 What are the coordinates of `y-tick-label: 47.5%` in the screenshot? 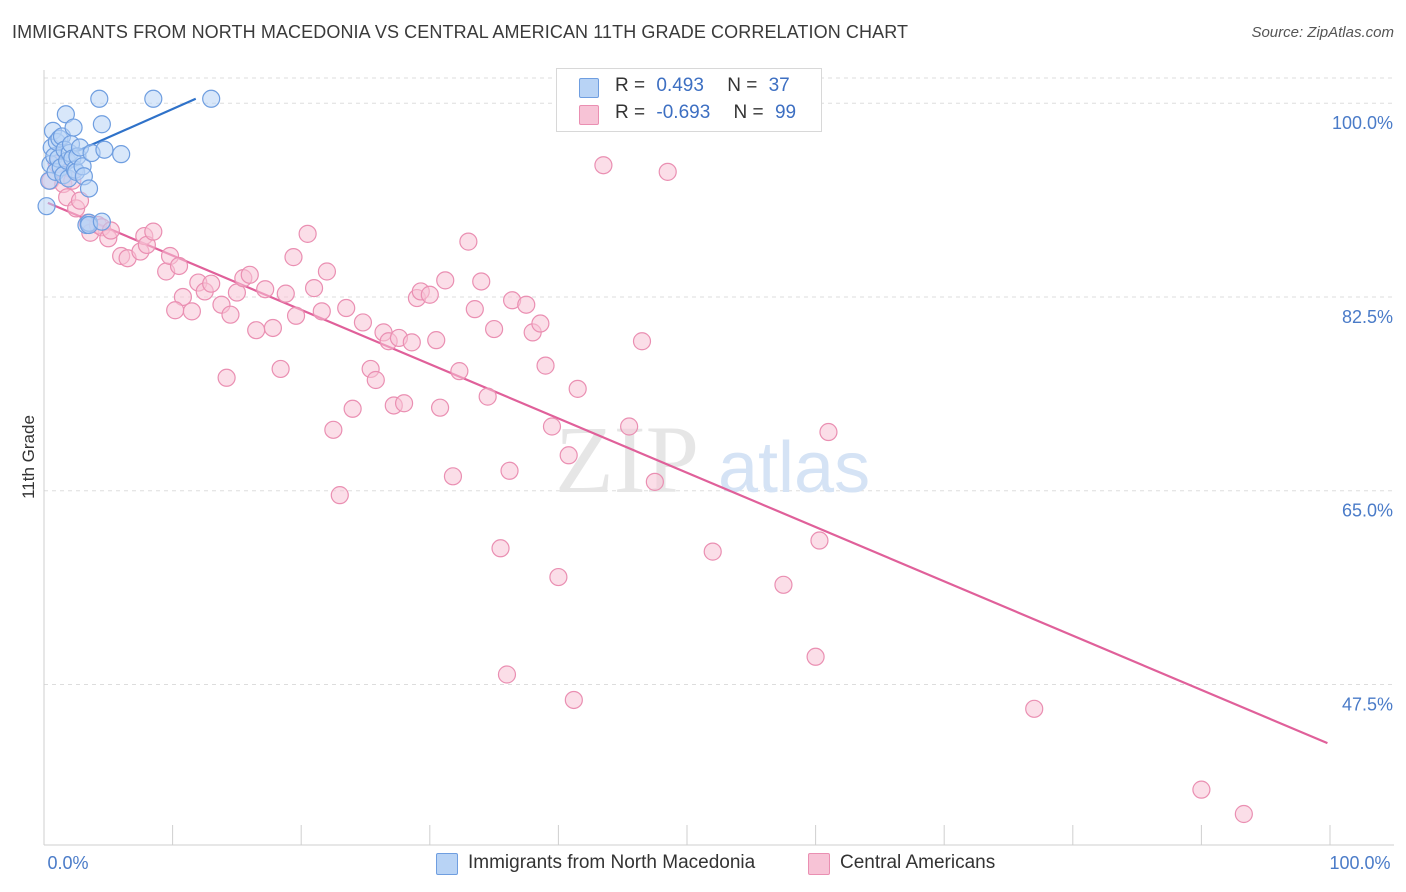 It's located at (1367, 704).